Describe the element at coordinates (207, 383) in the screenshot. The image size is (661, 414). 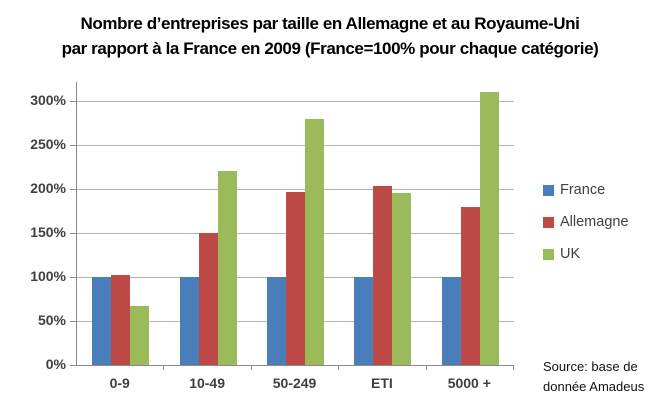
I see `x-axis-label: 10-49` at that location.